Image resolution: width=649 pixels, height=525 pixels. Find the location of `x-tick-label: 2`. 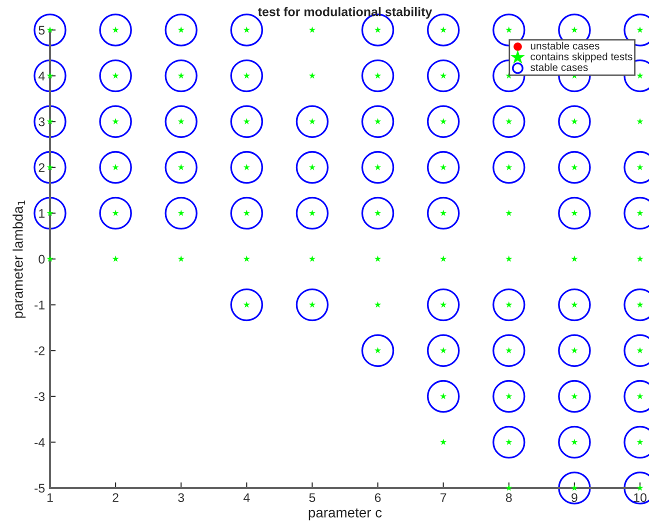

x-tick-label: 2 is located at coordinates (115, 497).